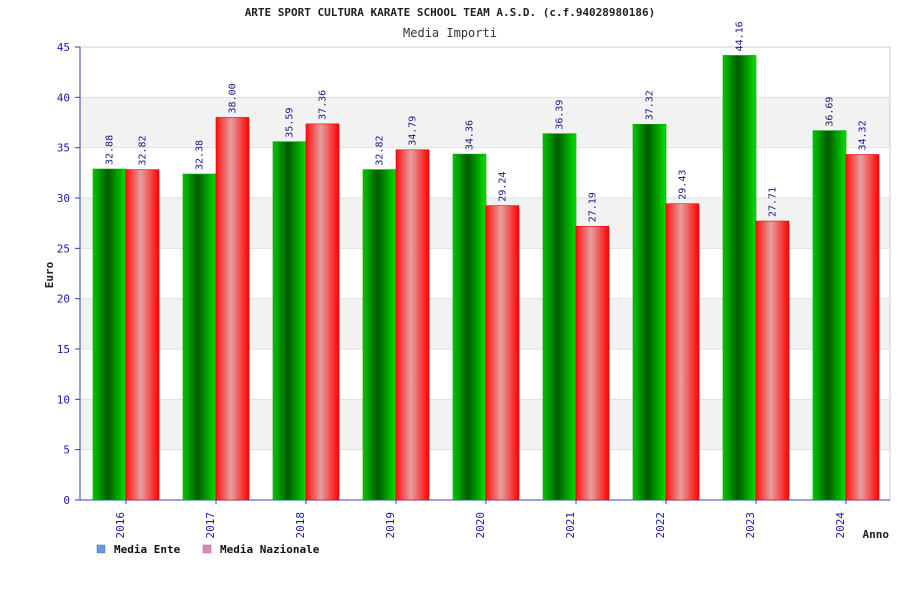  I want to click on chart-subtitle: Media Importi, so click(450, 33).